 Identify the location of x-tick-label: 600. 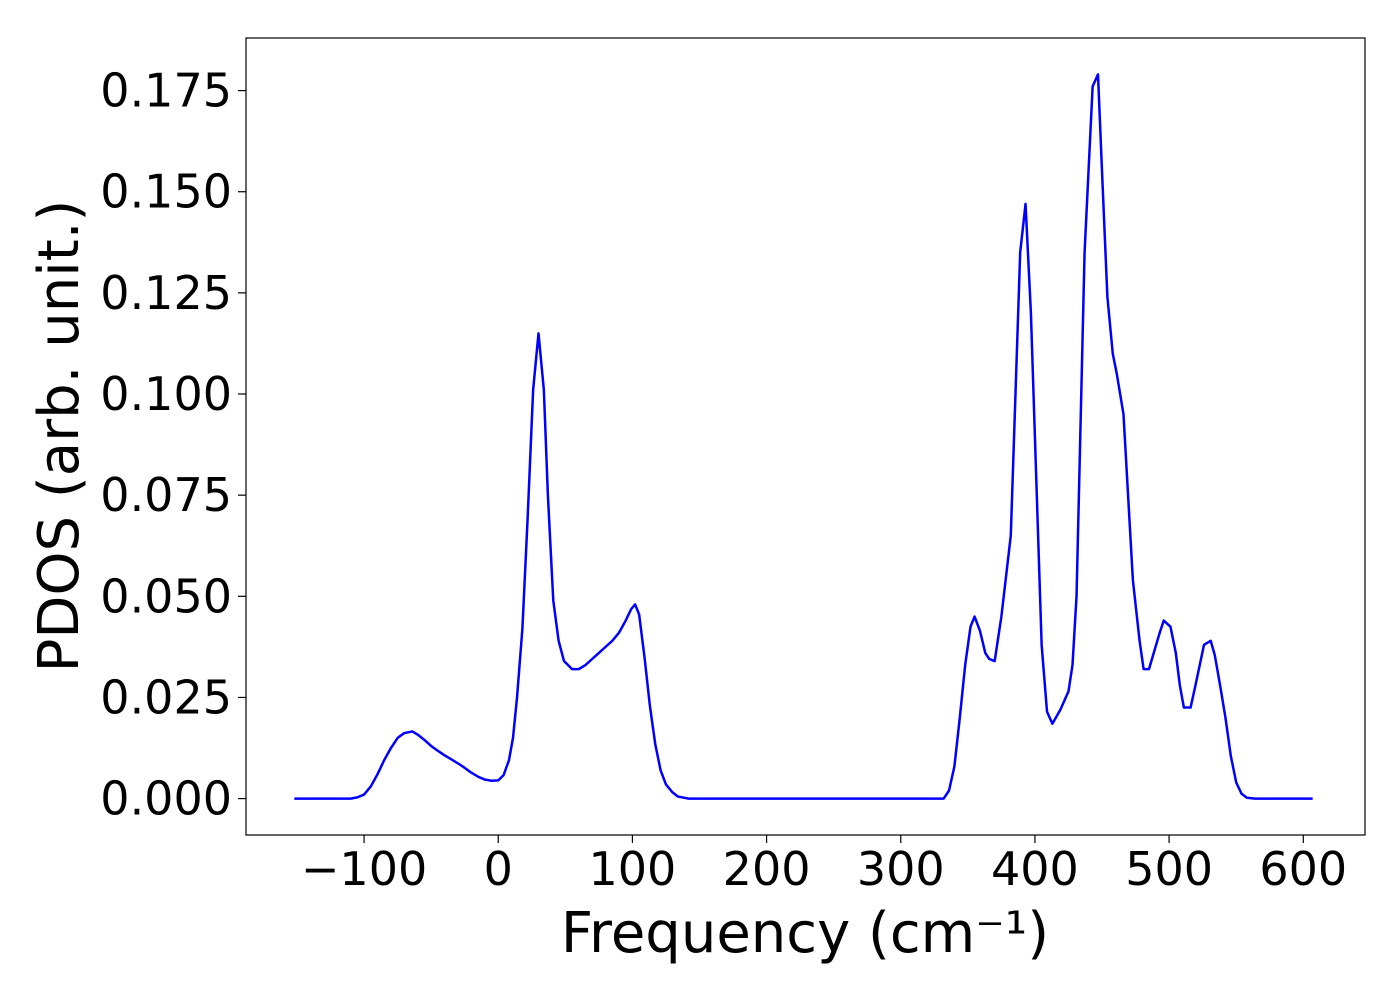
(1303, 869).